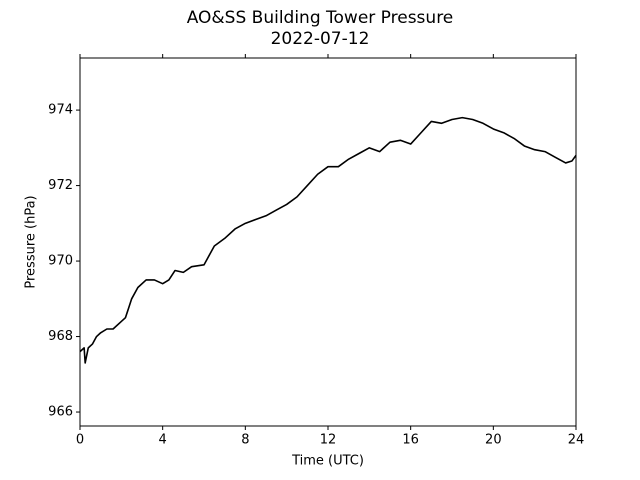  What do you see at coordinates (327, 461) in the screenshot?
I see `x-axis-label: Time (UTC)` at bounding box center [327, 461].